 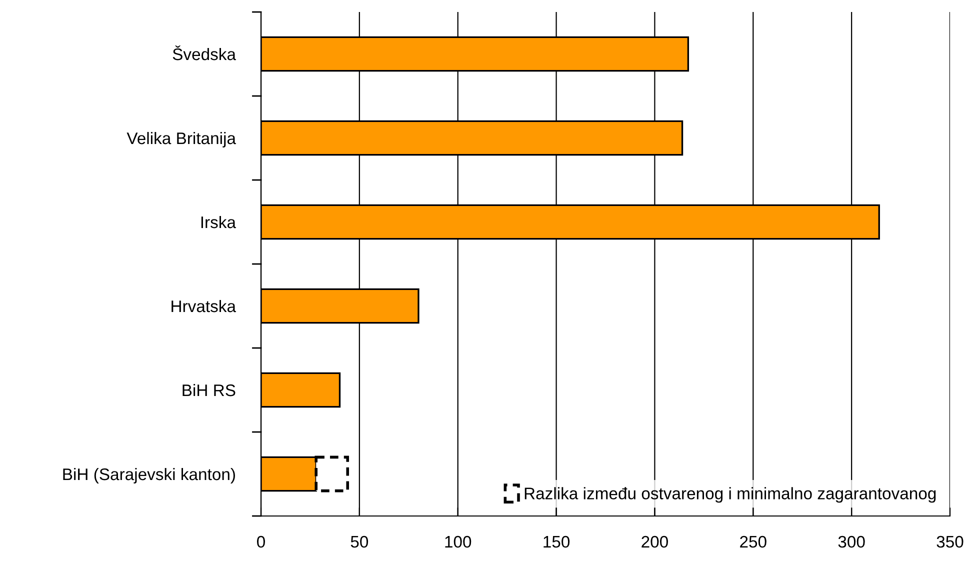 What do you see at coordinates (851, 542) in the screenshot?
I see `x-tick-label: 300` at bounding box center [851, 542].